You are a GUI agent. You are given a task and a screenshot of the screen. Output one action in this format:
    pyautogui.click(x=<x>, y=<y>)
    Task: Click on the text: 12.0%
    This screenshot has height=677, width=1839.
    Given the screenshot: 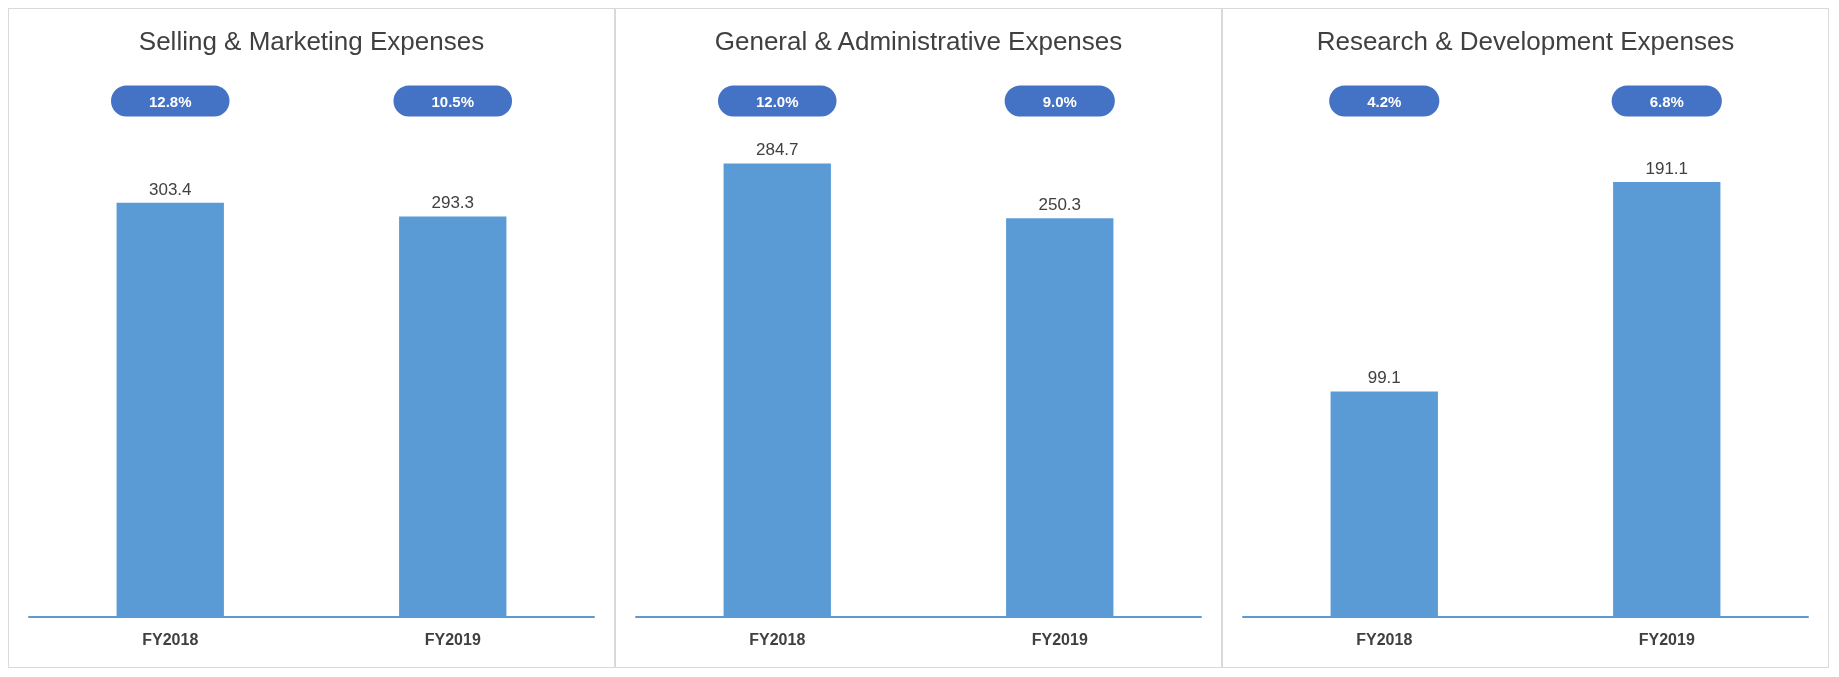 What is the action you would take?
    pyautogui.click(x=777, y=101)
    